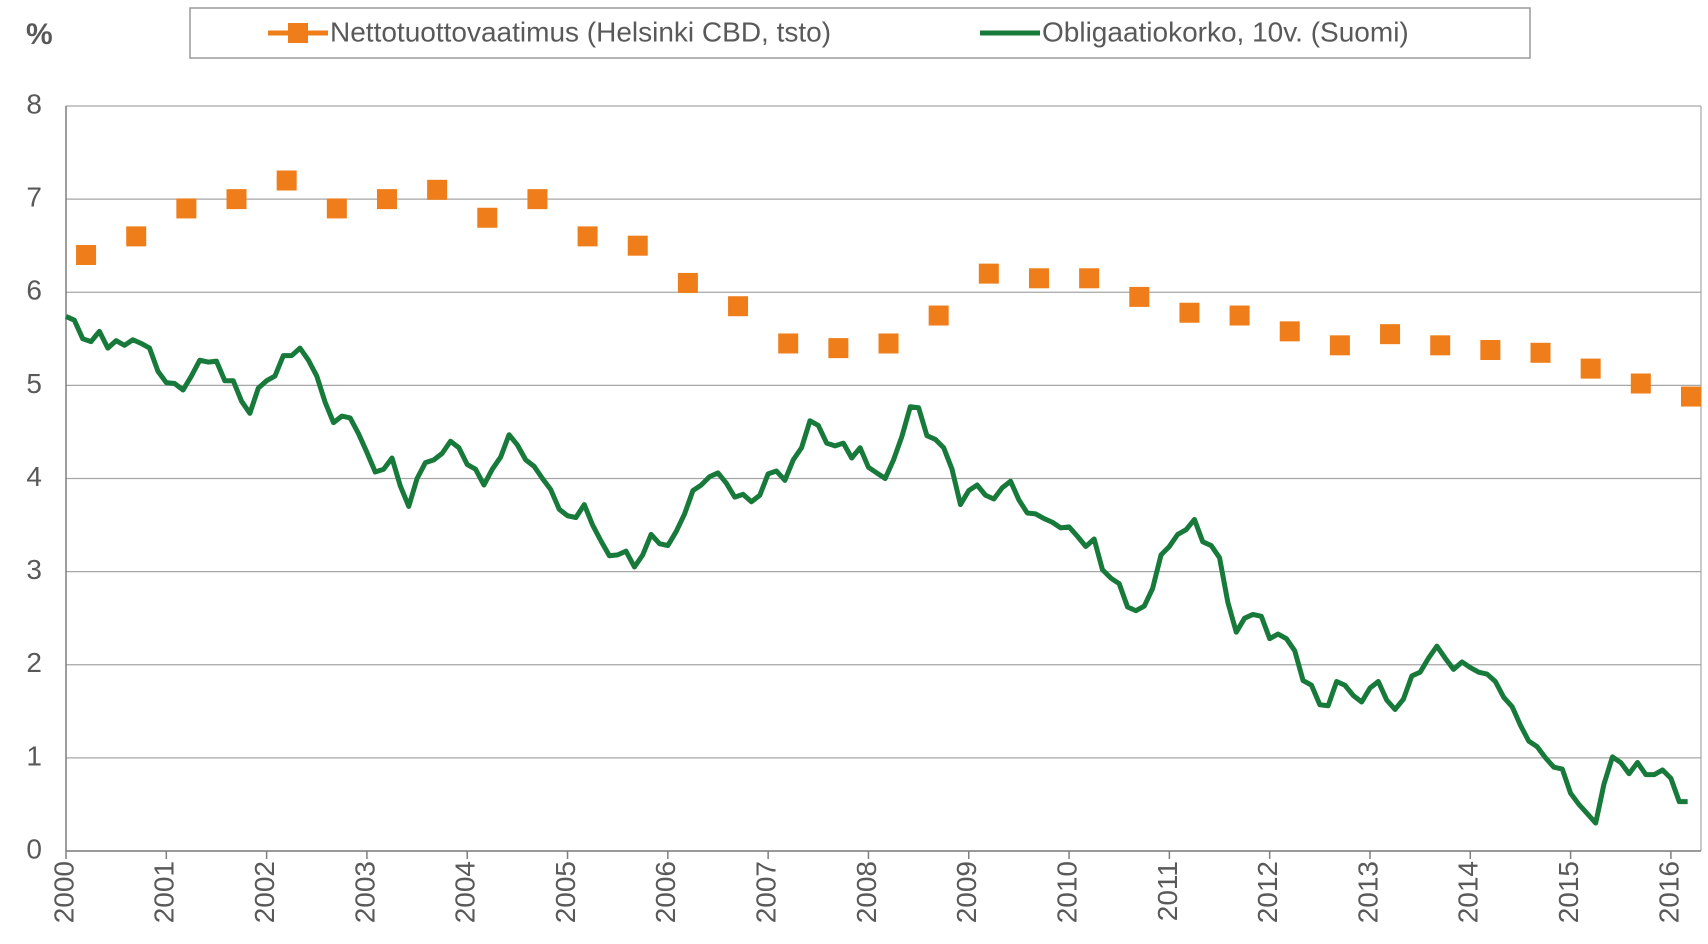  What do you see at coordinates (1225, 31) in the screenshot?
I see `legend-label: Obligaatiokorko, 10v. (Suomi)` at bounding box center [1225, 31].